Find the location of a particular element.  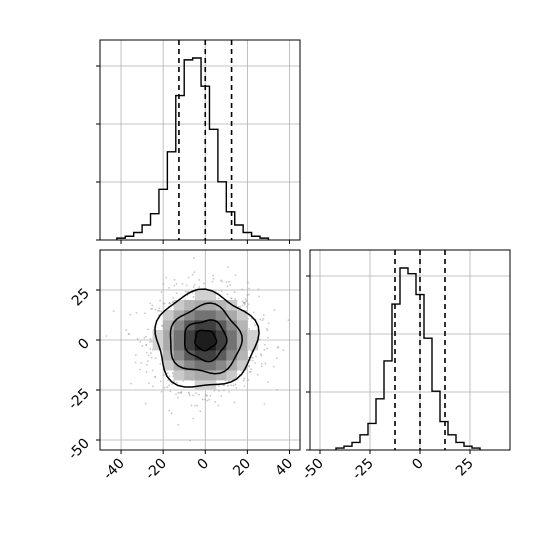

y-tick-label: 0 is located at coordinates (84, 345).